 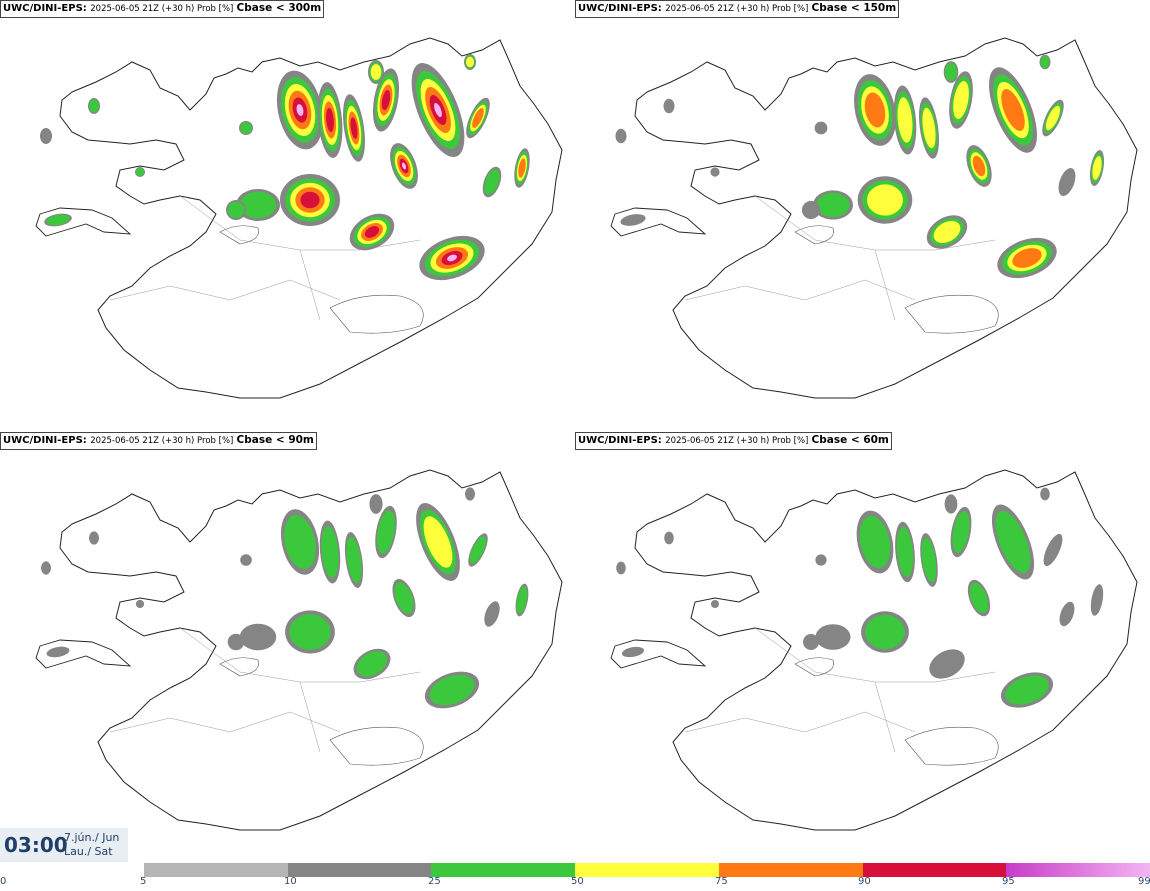 What do you see at coordinates (88, 851) in the screenshot?
I see `valid-date-line2: Lau./ Sat` at bounding box center [88, 851].